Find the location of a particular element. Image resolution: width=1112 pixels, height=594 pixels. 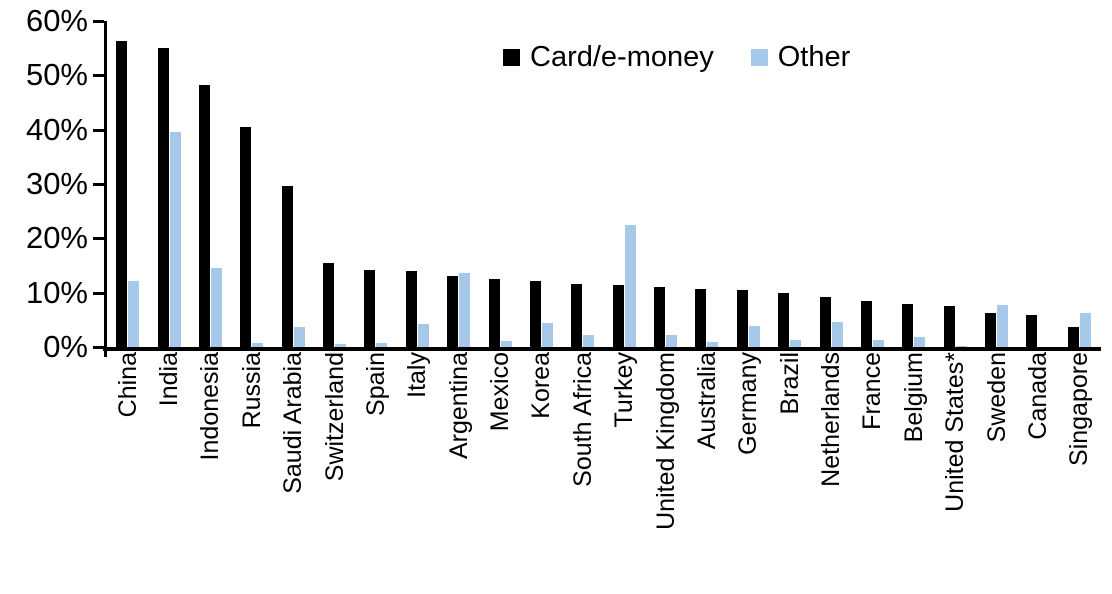

x-axis-label: Belgium is located at coordinates (914, 397).